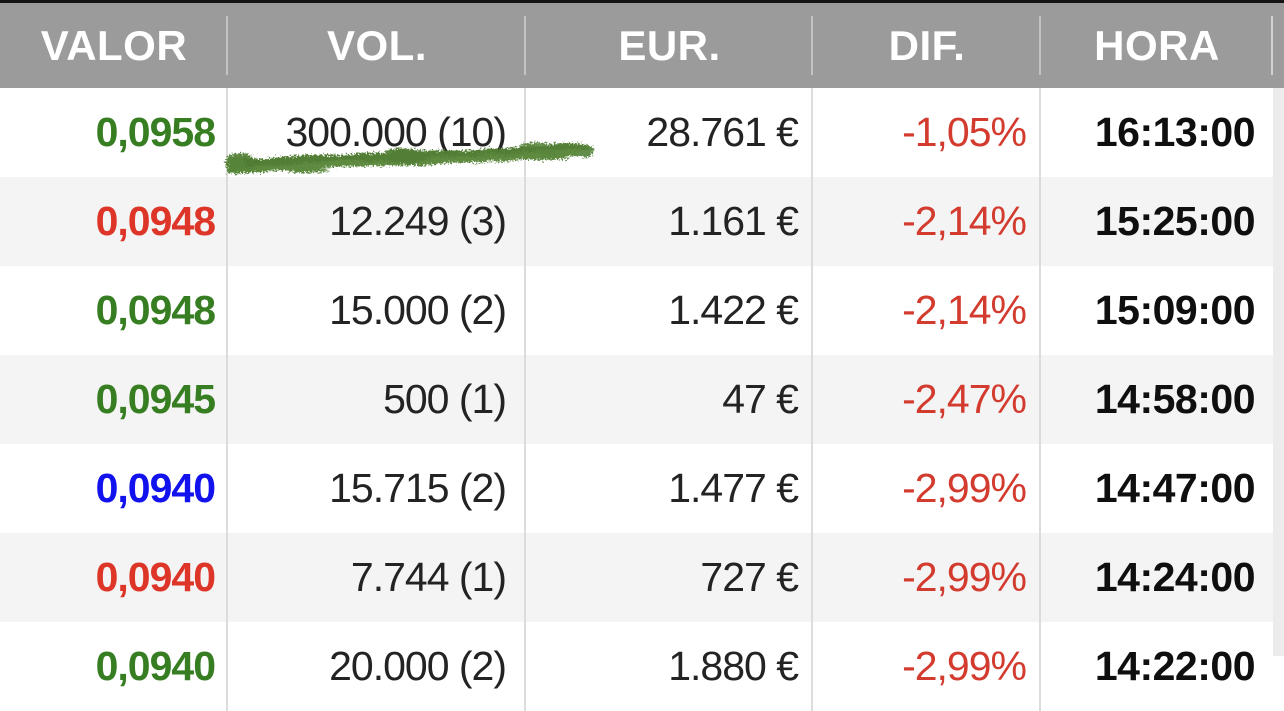 Image resolution: width=1284 pixels, height=711 pixels. What do you see at coordinates (1175, 399) in the screenshot?
I see `time-cell: 14:58:00` at bounding box center [1175, 399].